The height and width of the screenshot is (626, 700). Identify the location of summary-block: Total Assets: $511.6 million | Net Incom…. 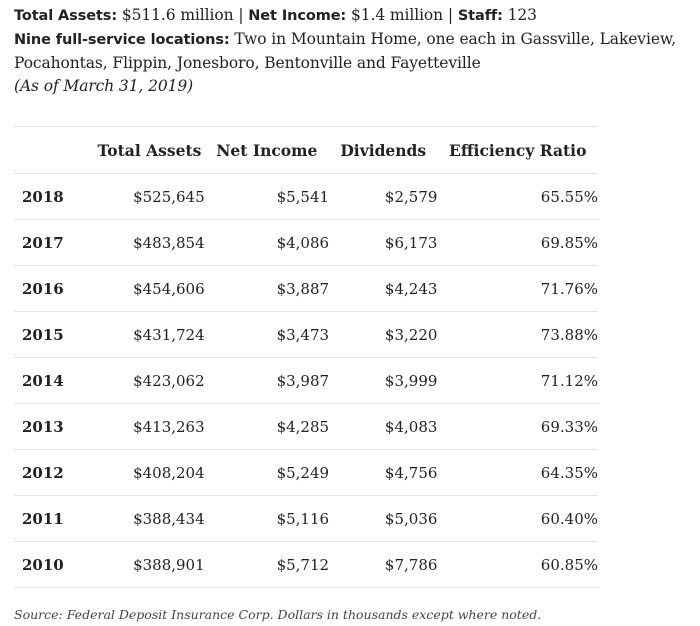
(354, 51).